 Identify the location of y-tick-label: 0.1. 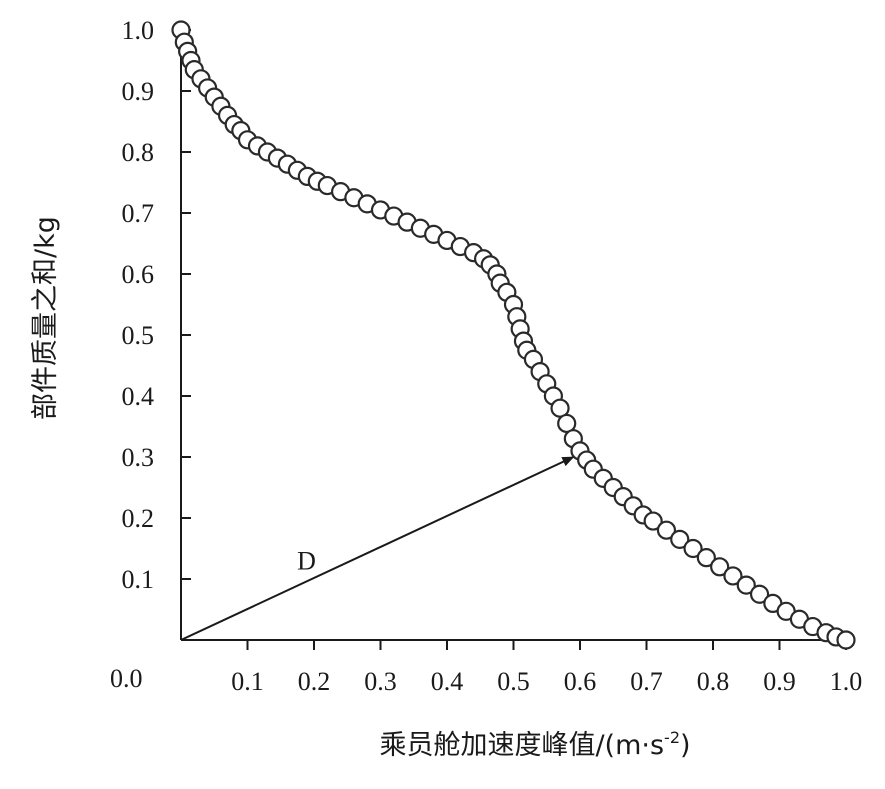
(138, 579).